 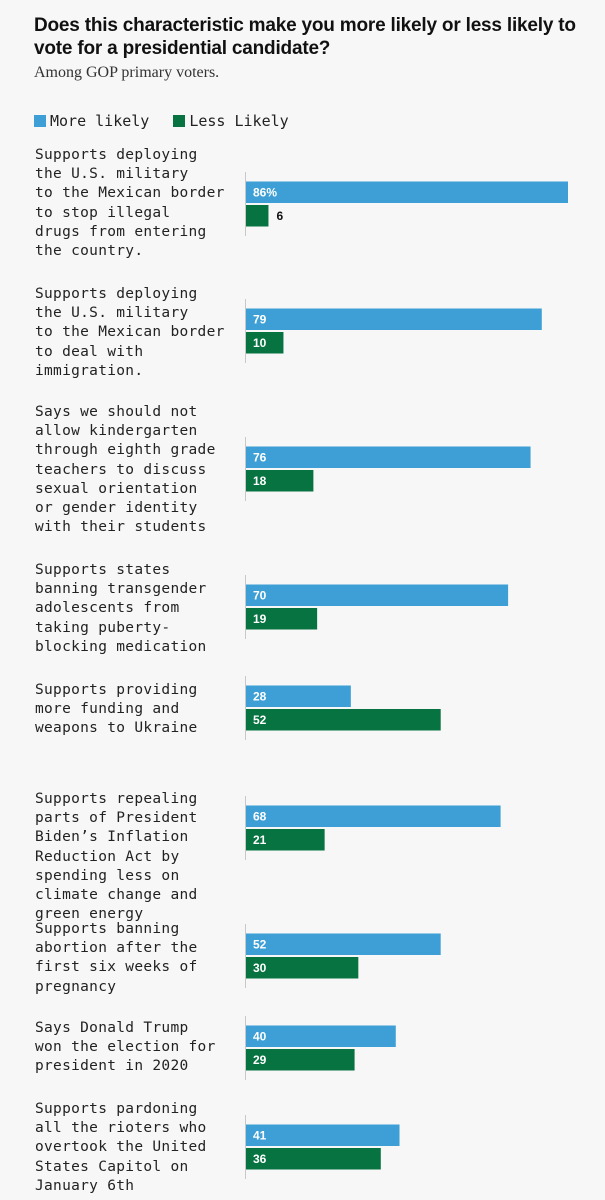 I want to click on bar-value-less-likely: 21, so click(x=260, y=840).